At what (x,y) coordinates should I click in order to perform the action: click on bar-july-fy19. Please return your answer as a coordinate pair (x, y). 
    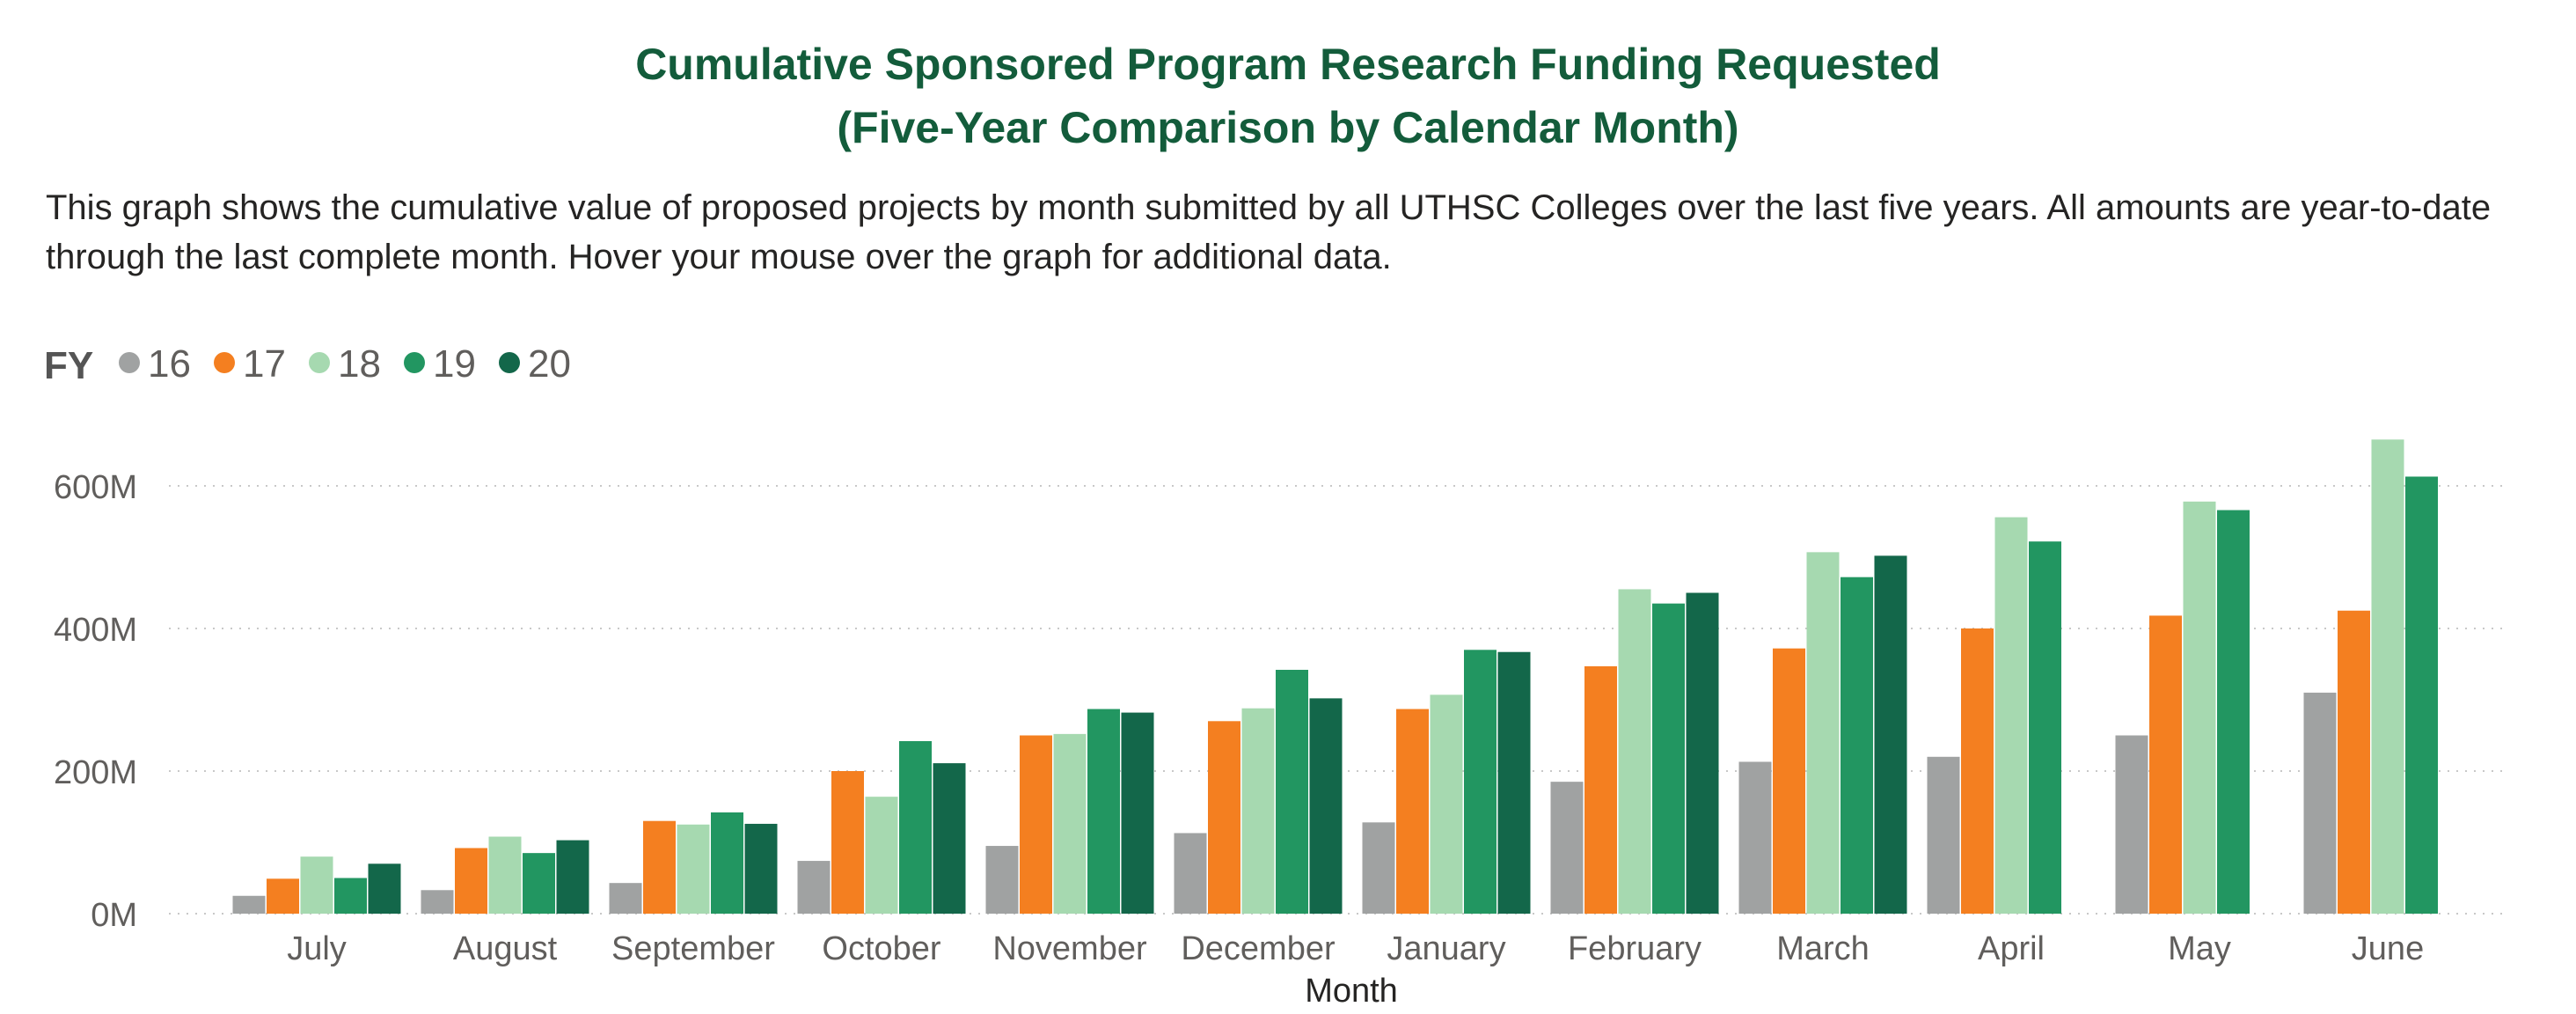
    Looking at the image, I should click on (350, 896).